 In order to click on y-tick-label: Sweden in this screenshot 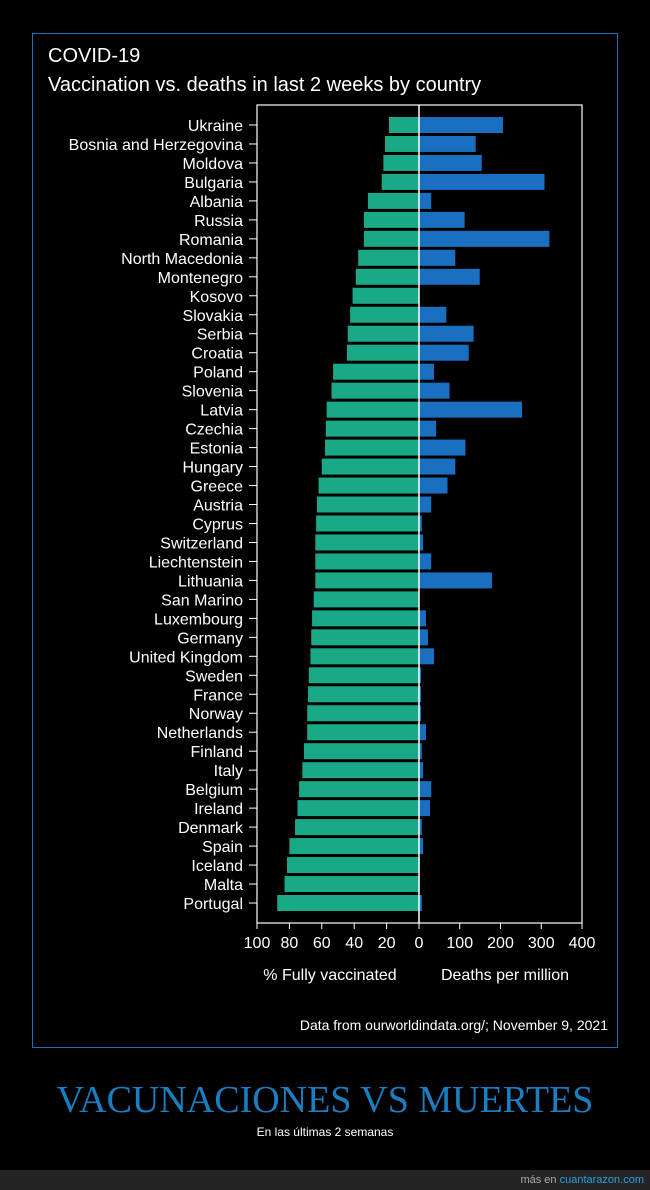, I will do `click(214, 676)`.